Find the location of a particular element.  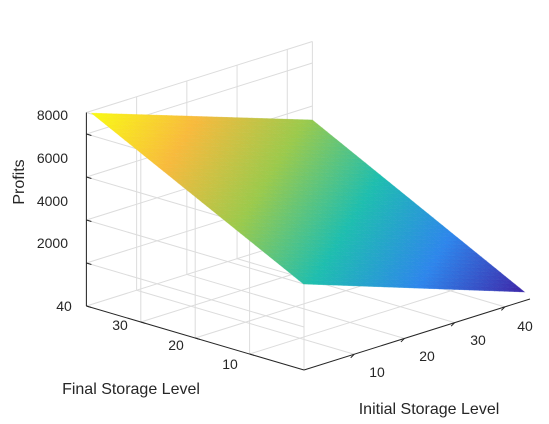

z-tick-label: 2000 is located at coordinates (52, 243).